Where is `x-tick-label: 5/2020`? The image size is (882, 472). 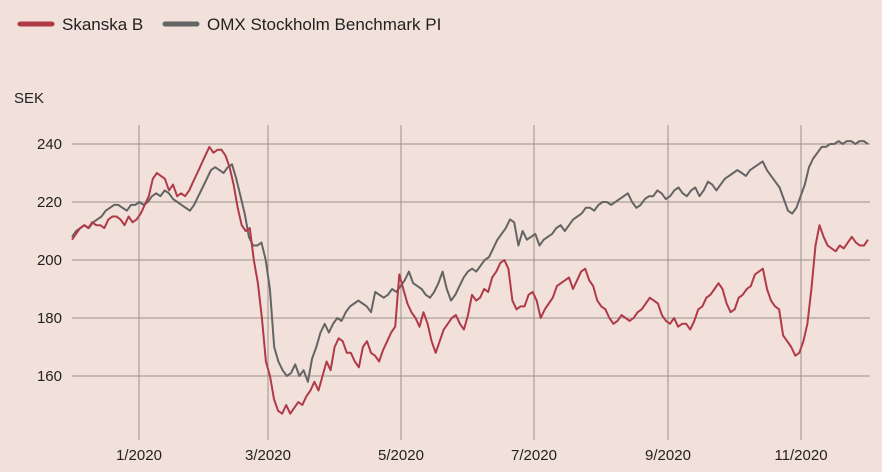 x-tick-label: 5/2020 is located at coordinates (401, 455).